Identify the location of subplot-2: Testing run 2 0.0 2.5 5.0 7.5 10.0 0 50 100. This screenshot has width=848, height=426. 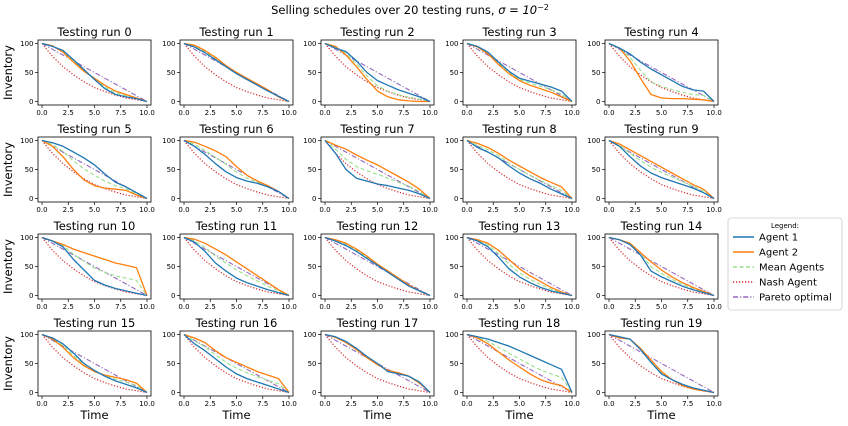
(370, 71).